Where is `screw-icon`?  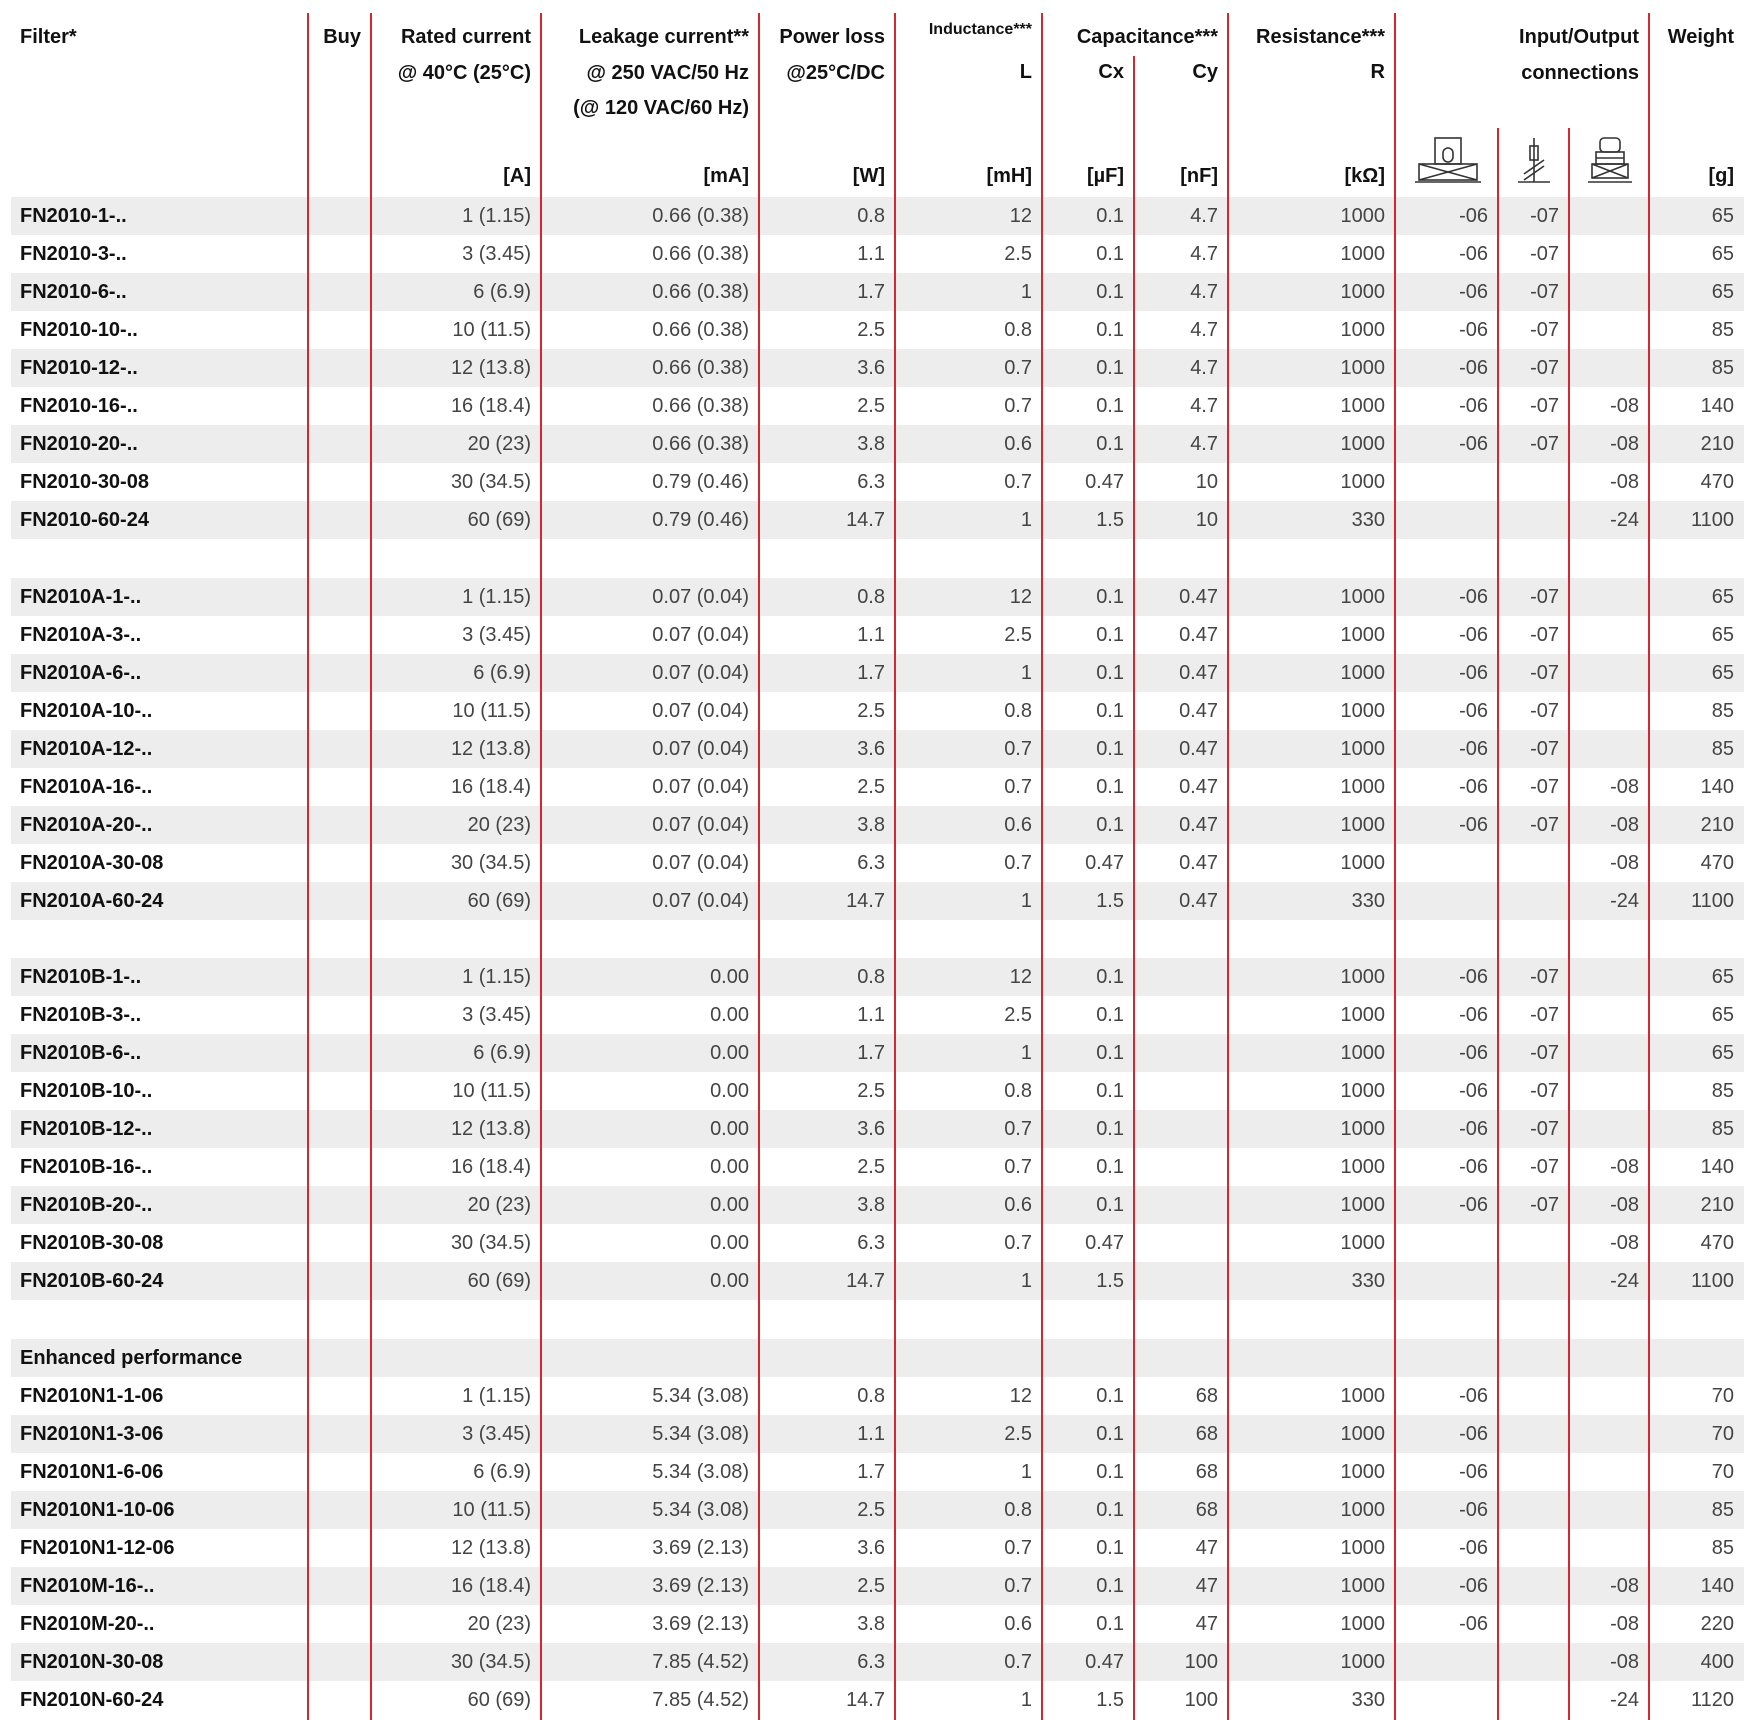 screw-icon is located at coordinates (1610, 160).